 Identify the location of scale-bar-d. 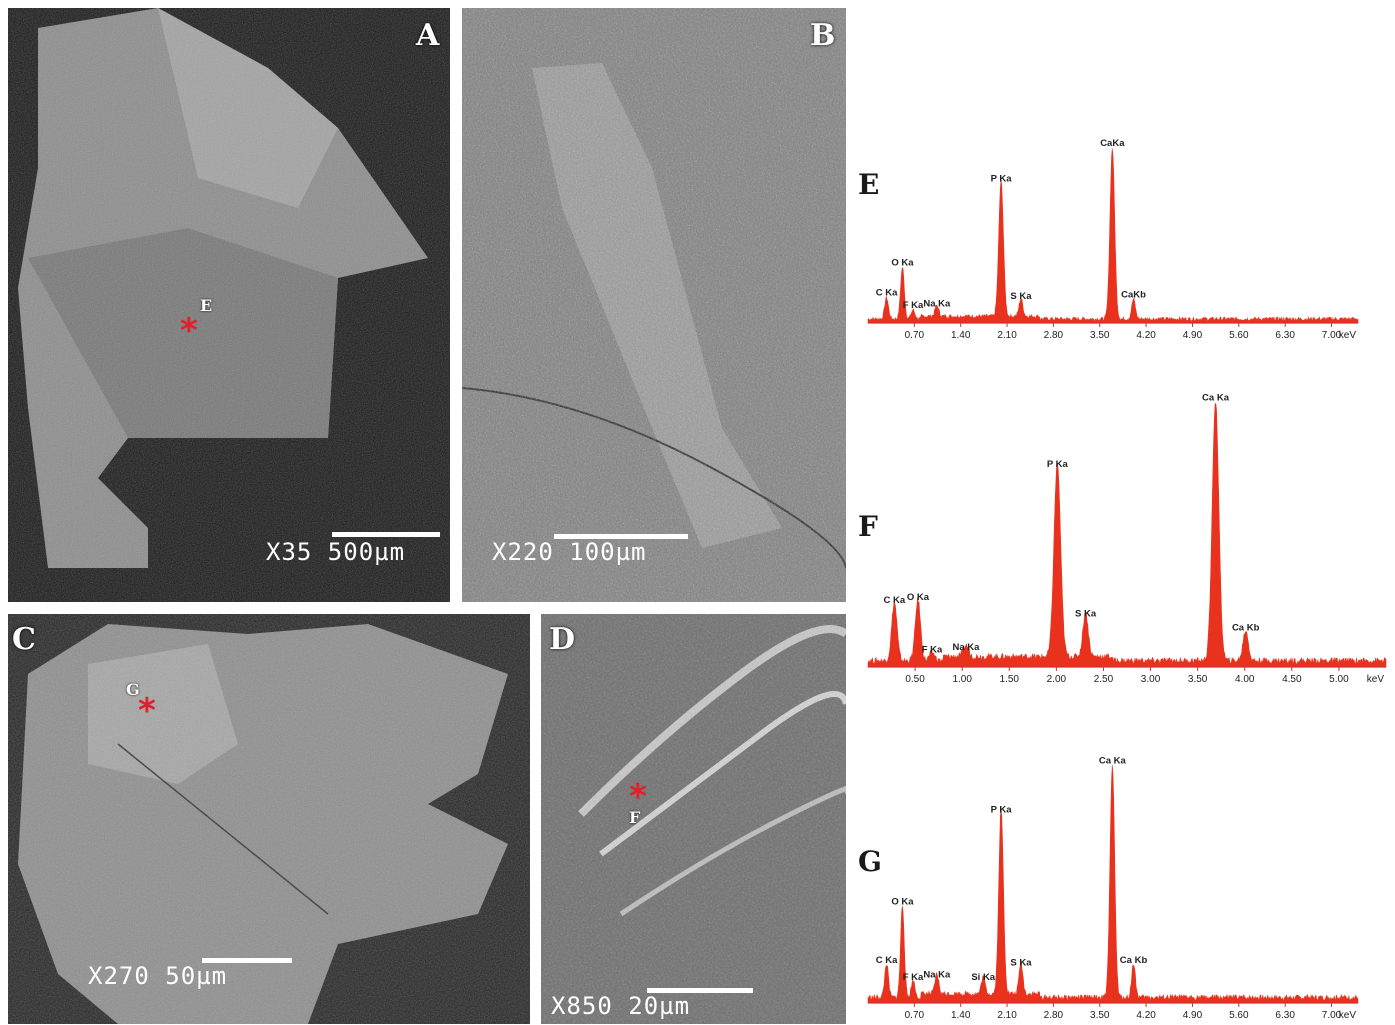
(700, 990).